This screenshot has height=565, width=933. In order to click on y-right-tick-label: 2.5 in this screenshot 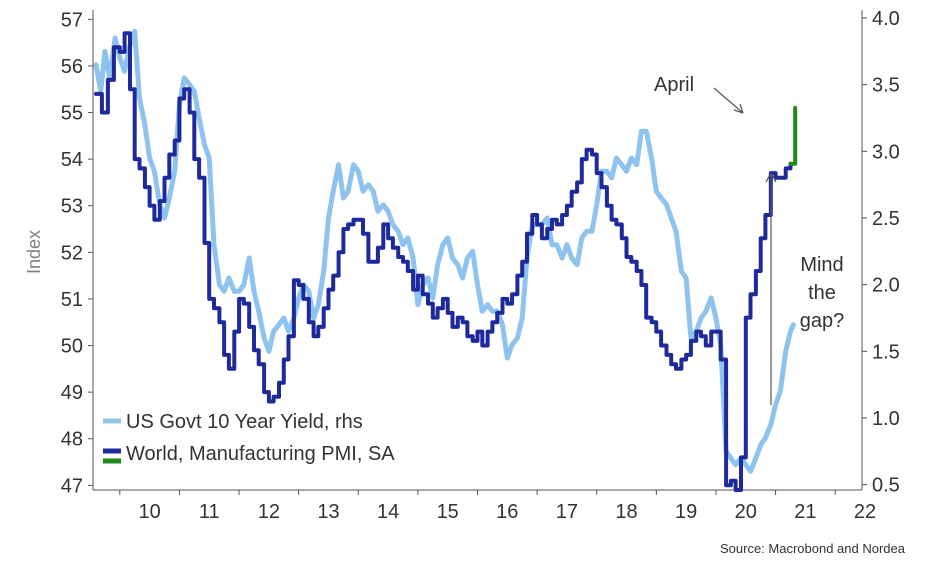, I will do `click(886, 219)`.